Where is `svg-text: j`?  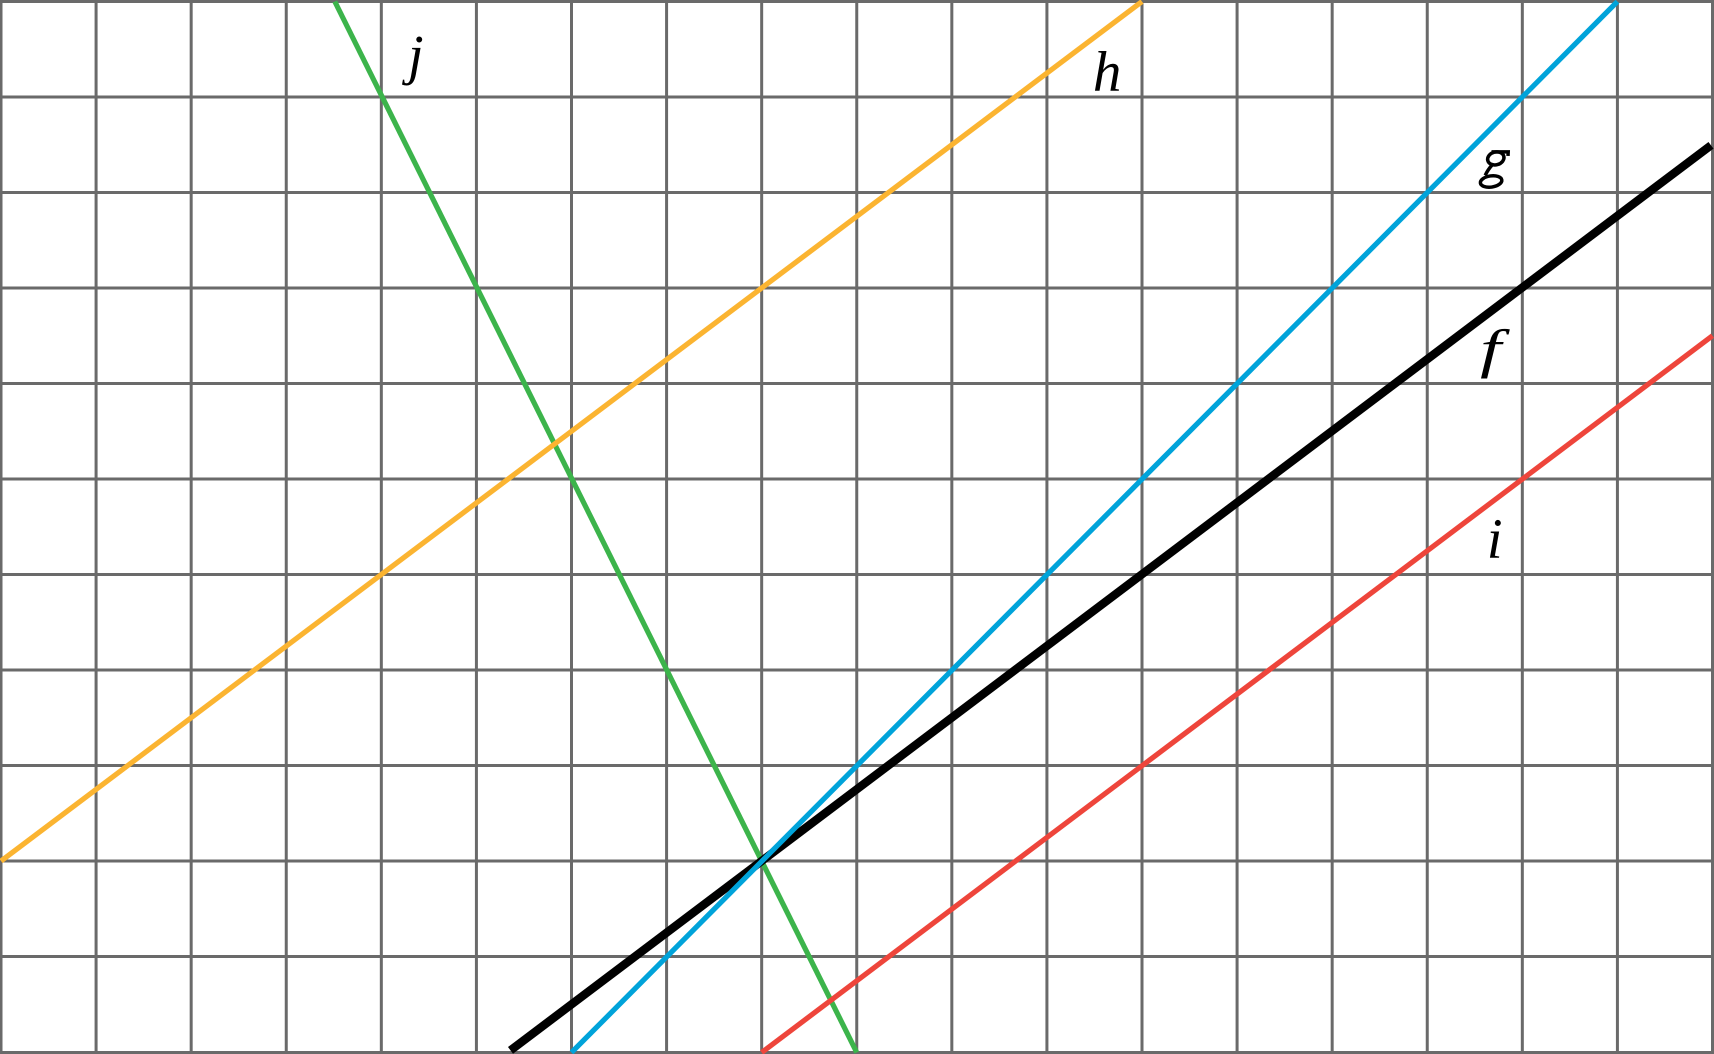
svg-text: j is located at coordinates (413, 56).